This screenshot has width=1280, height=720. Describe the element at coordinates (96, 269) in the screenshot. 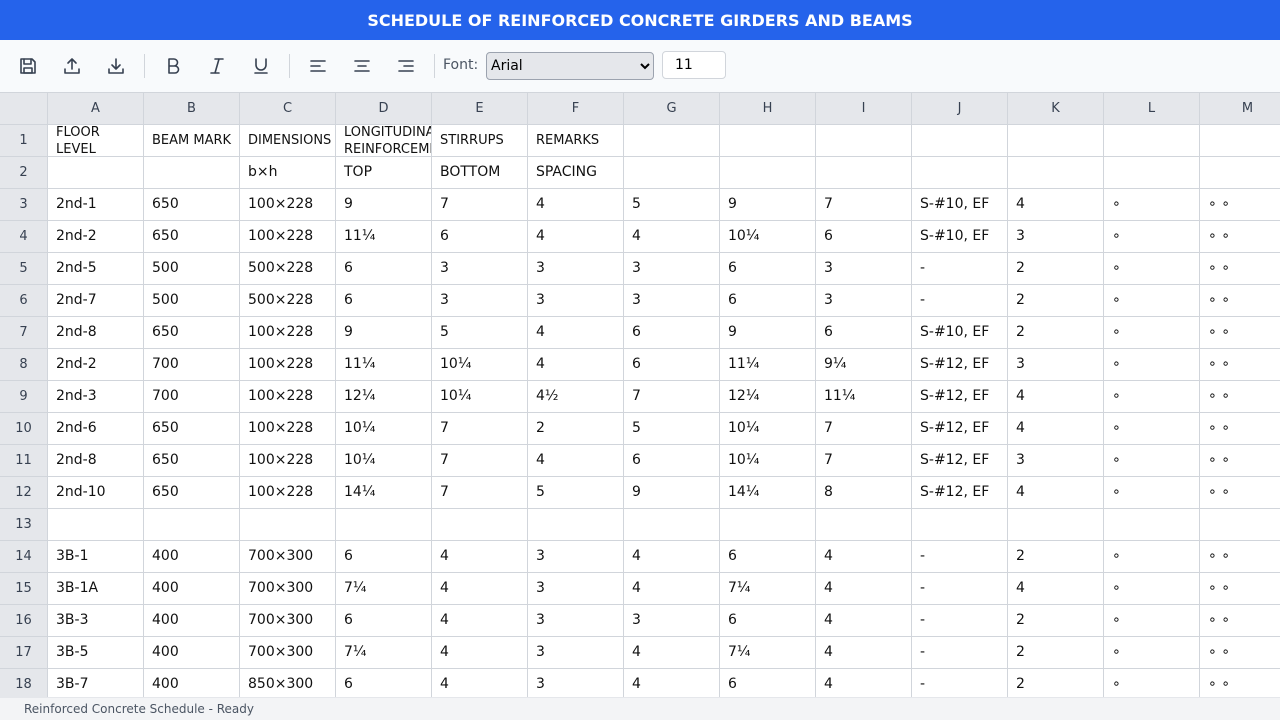

I see `cell: 2nd-5` at that location.